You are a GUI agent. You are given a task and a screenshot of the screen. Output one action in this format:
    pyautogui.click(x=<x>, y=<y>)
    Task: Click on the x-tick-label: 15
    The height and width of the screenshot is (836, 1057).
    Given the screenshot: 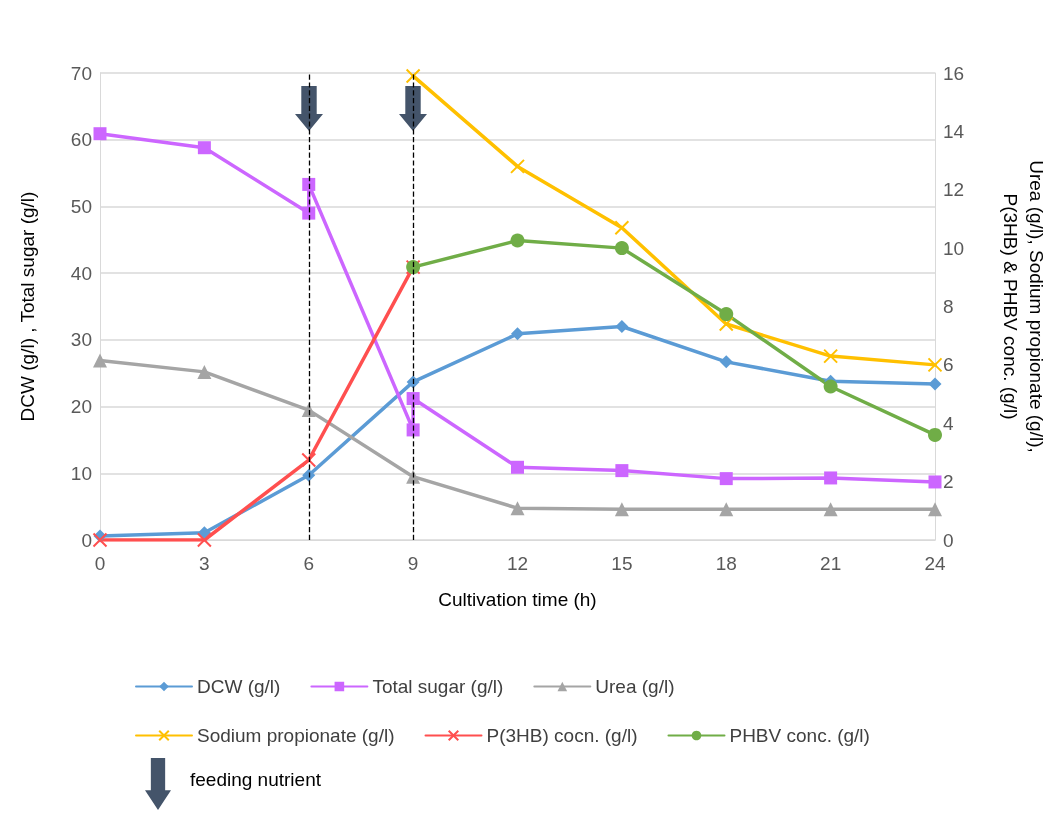 What is the action you would take?
    pyautogui.click(x=622, y=563)
    